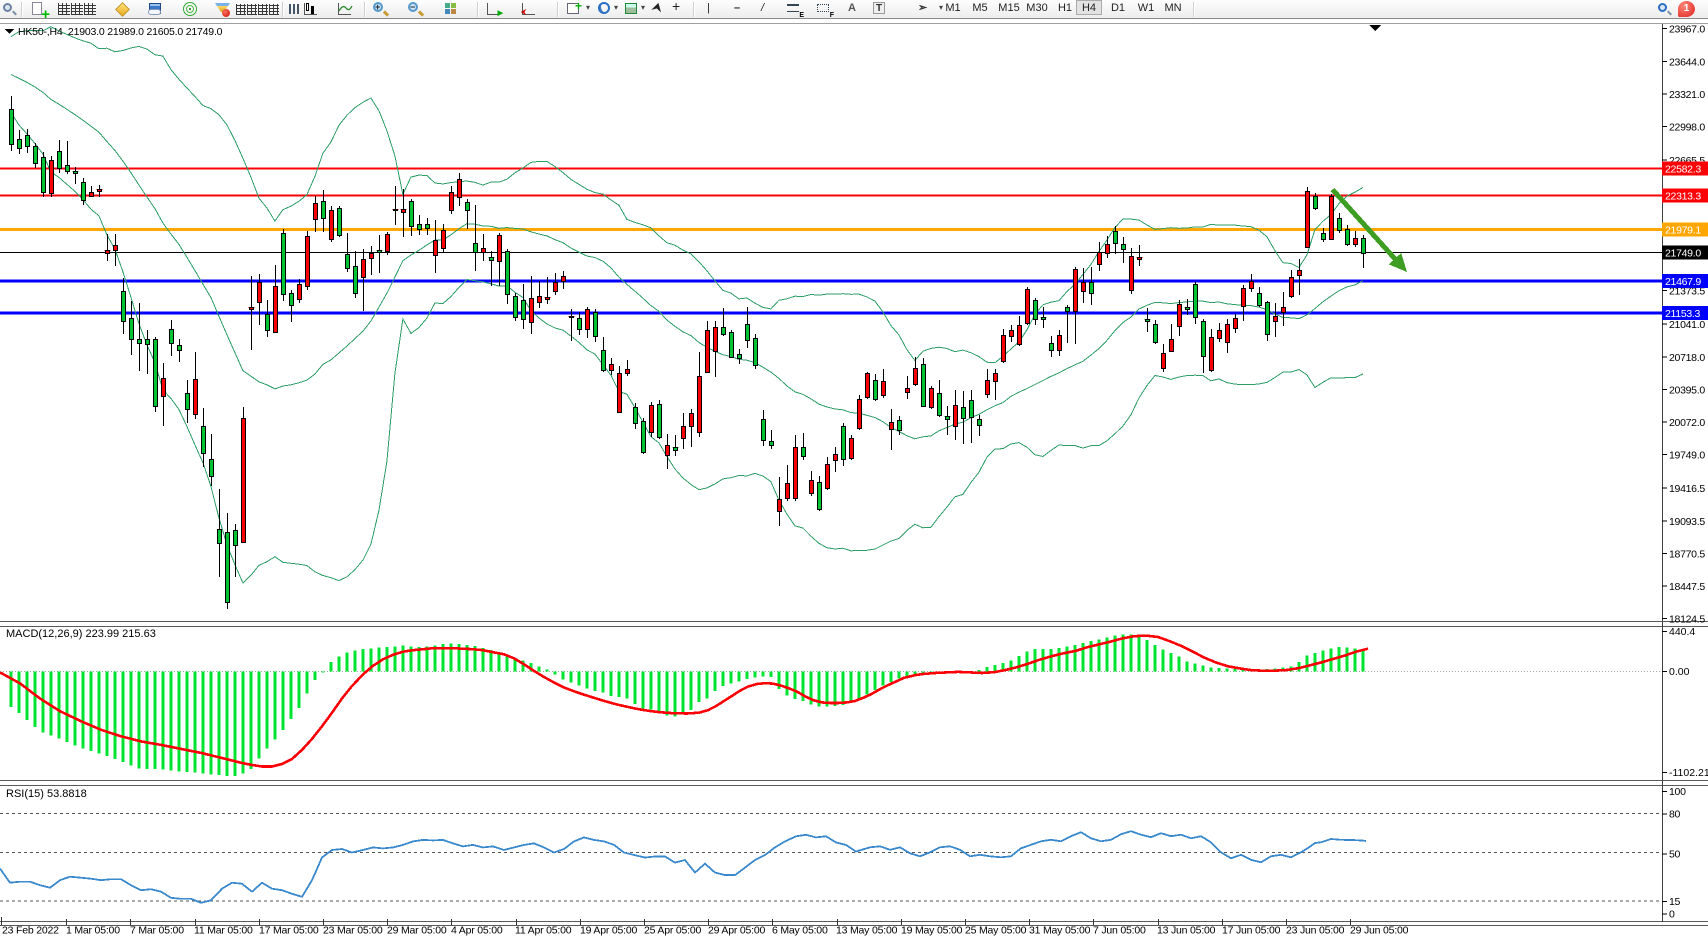  What do you see at coordinates (800, 931) in the screenshot?
I see `svg-text: 6 May 05:00` at bounding box center [800, 931].